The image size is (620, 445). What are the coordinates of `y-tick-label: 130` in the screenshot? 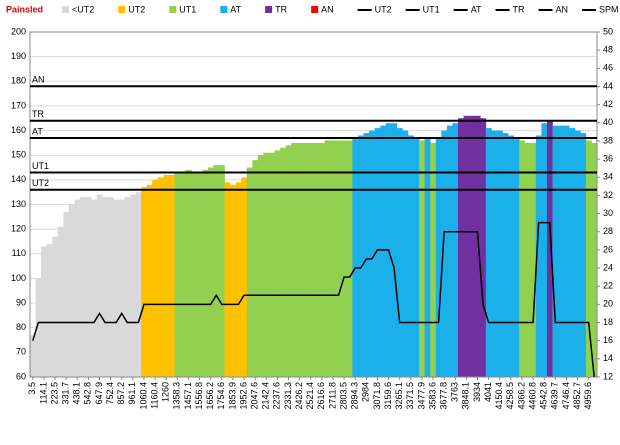 It's located at (18, 204).